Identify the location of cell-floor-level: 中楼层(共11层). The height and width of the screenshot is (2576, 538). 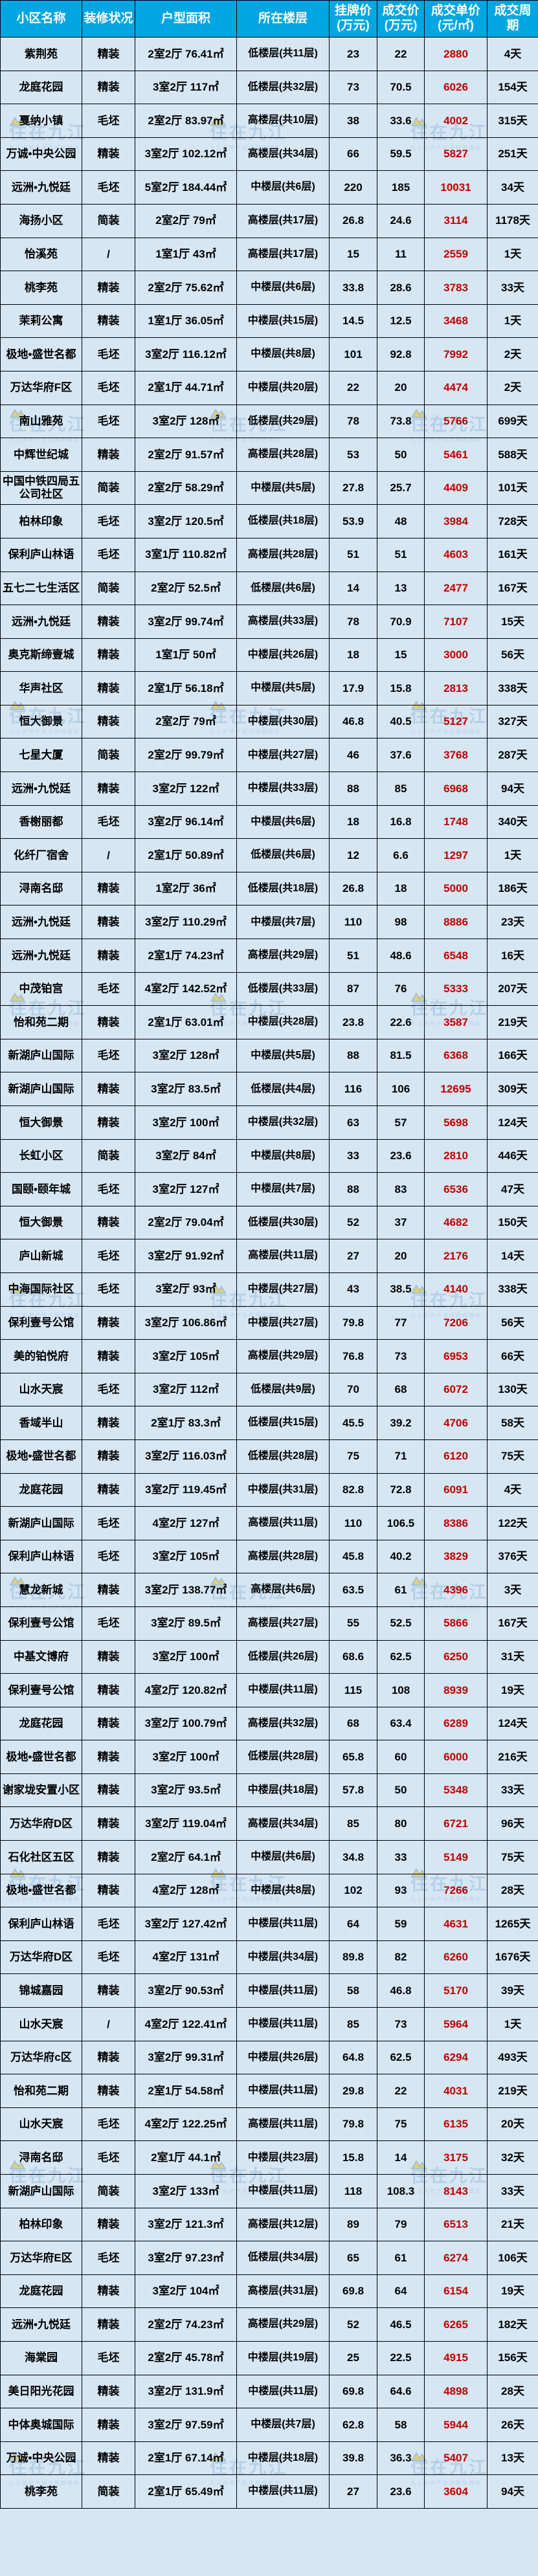
(283, 2491).